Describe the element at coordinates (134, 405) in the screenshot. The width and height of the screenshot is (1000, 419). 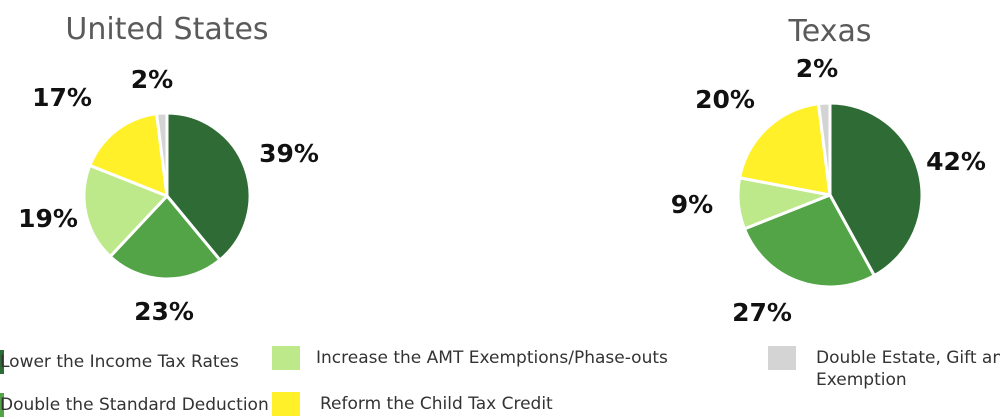
I see `legend-label-1: Double the Standard Deduction` at that location.